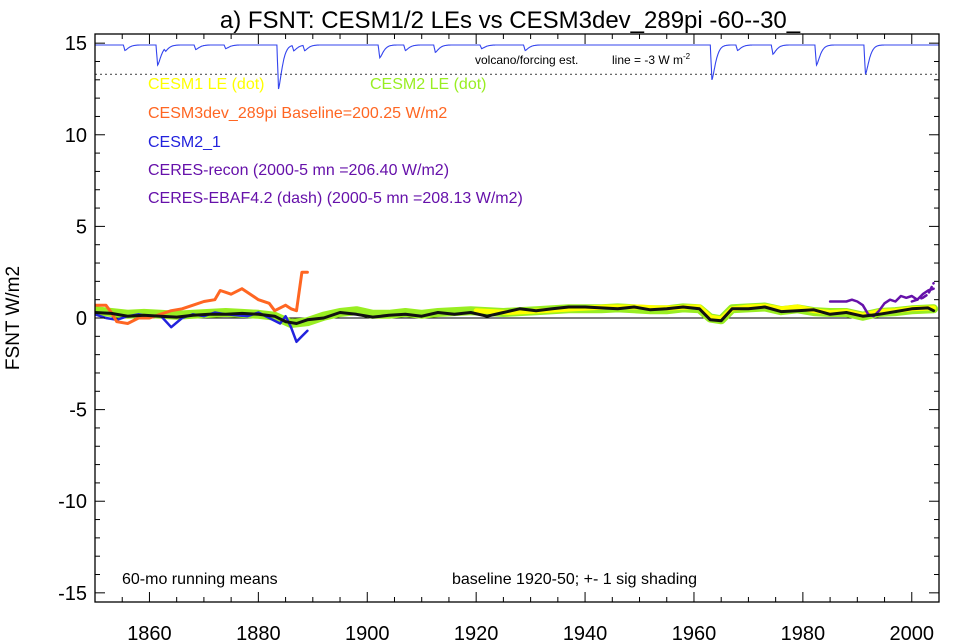 Image resolution: width=957 pixels, height=641 pixels. Describe the element at coordinates (76, 44) in the screenshot. I see `y-tick-label: 15` at that location.